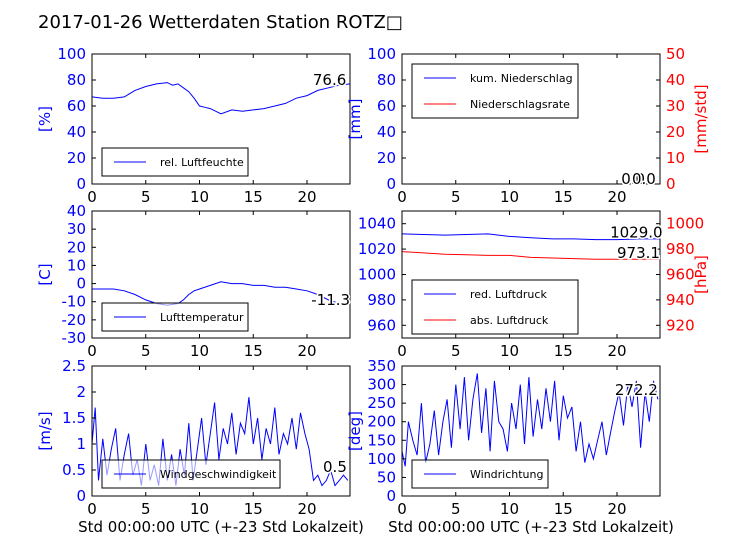  I want to click on y-tick-label: -20, so click(74, 320).